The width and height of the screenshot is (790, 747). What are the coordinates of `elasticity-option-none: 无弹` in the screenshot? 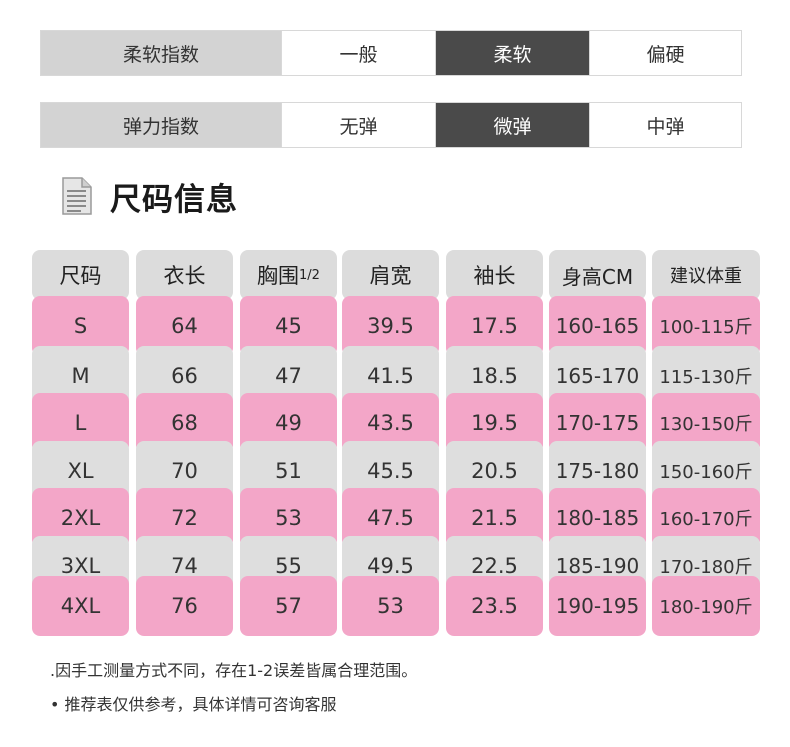 It's located at (358, 125).